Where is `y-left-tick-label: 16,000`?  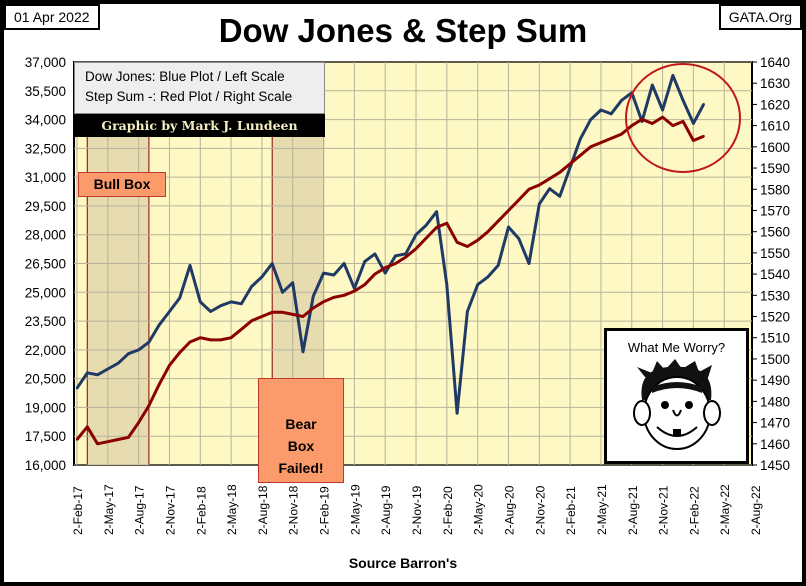 y-left-tick-label: 16,000 is located at coordinates (45, 465).